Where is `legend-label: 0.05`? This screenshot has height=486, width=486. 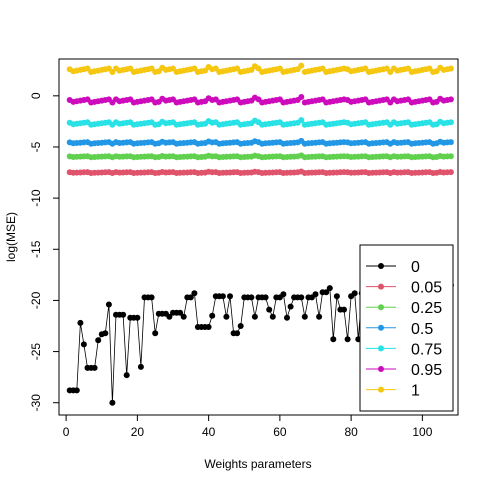 legend-label: 0.05 is located at coordinates (426, 288).